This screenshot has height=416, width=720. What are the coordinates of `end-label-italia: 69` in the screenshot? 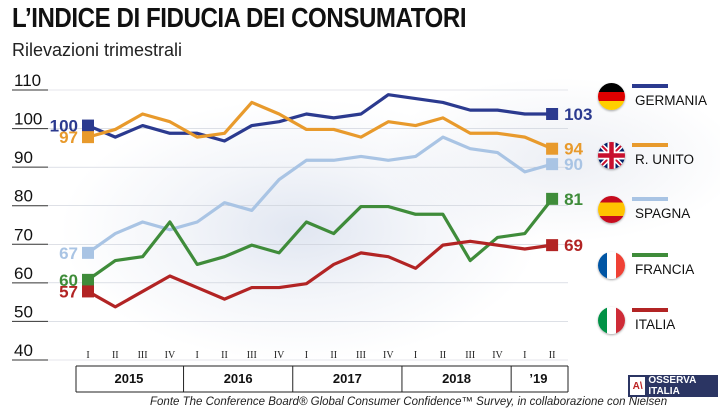 It's located at (573, 245).